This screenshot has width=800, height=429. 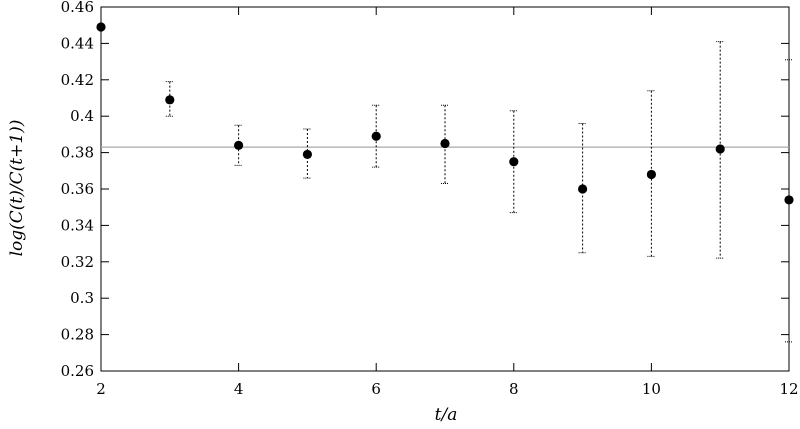 What do you see at coordinates (77, 371) in the screenshot?
I see `y-tick-label: 0.26` at bounding box center [77, 371].